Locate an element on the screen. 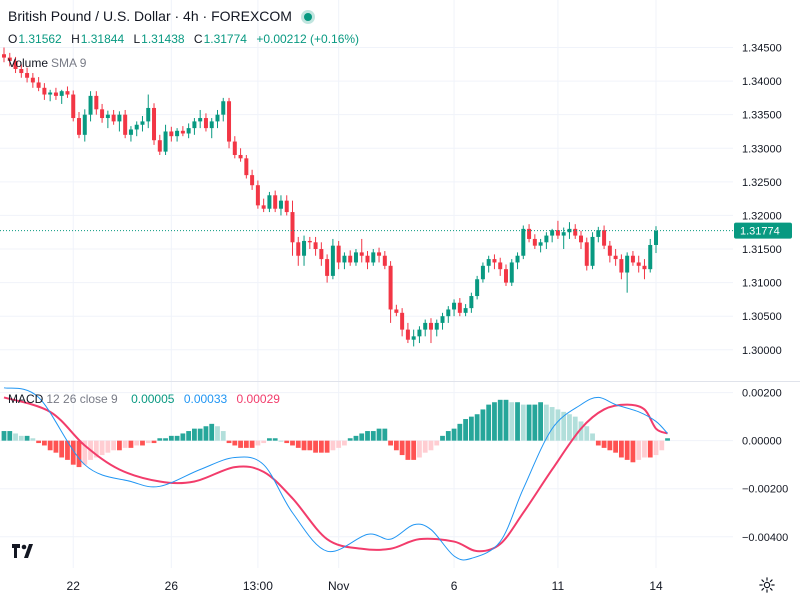 The height and width of the screenshot is (600, 800). macd-axis-label: −0.00200 is located at coordinates (765, 490).